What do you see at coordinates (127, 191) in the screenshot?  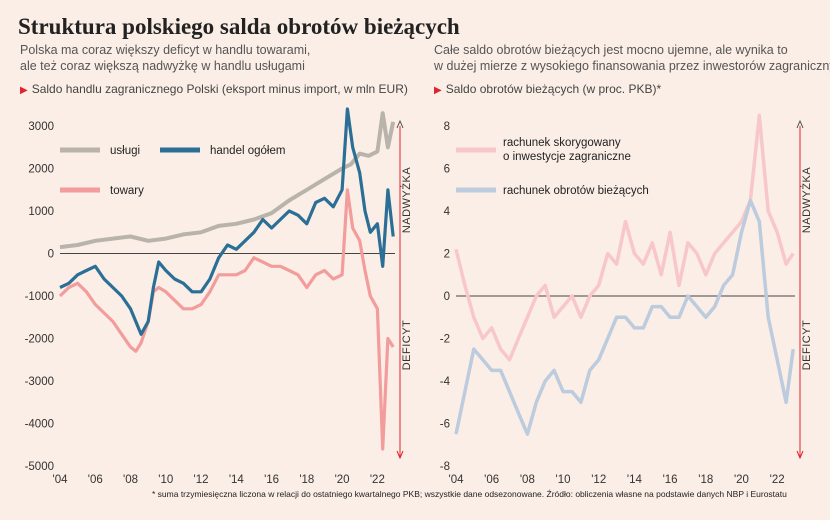 I see `left-legend-label: towary` at bounding box center [127, 191].